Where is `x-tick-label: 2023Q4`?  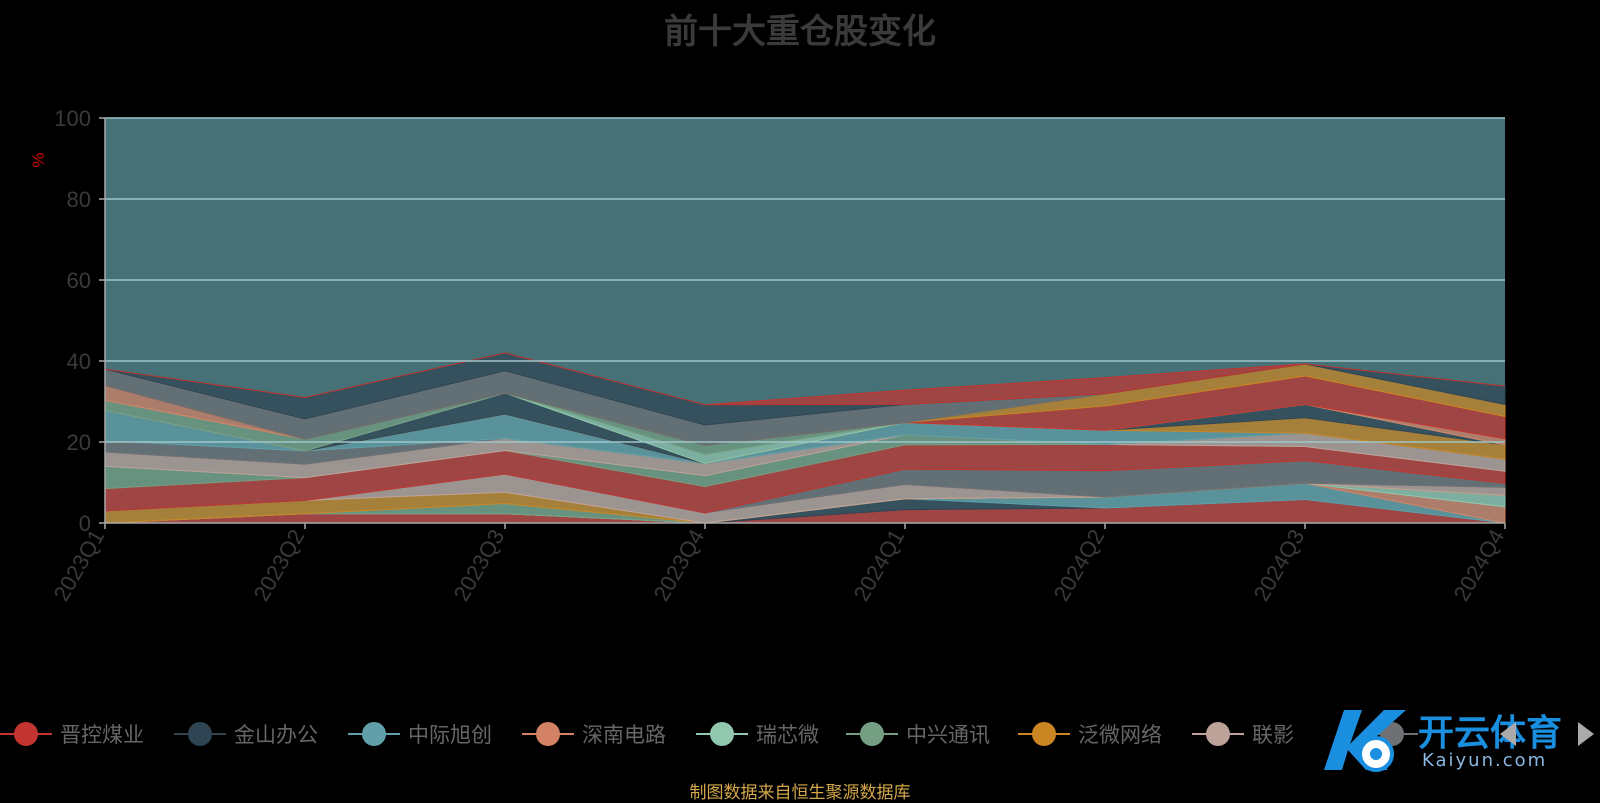 x-tick-label: 2023Q4 is located at coordinates (679, 565).